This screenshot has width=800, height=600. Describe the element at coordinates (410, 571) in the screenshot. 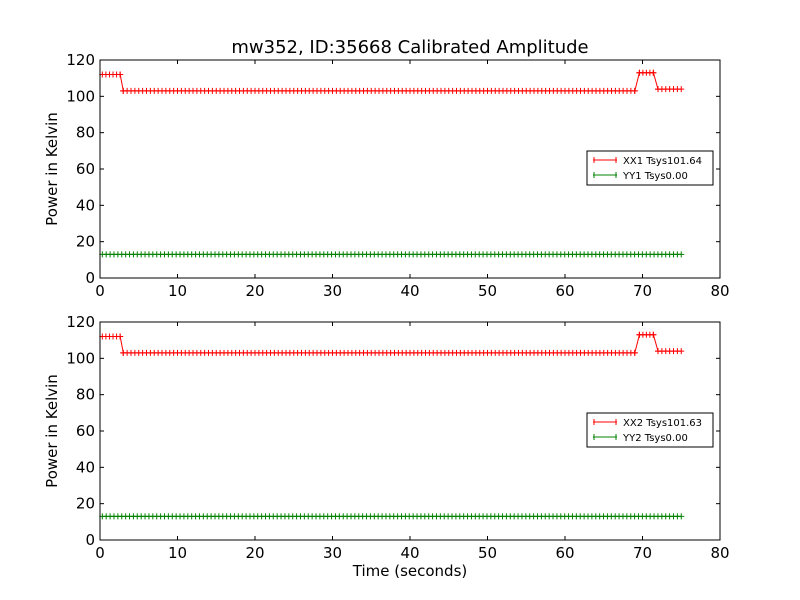

I see `bottom-x-axis-label: Time (seconds)` at that location.